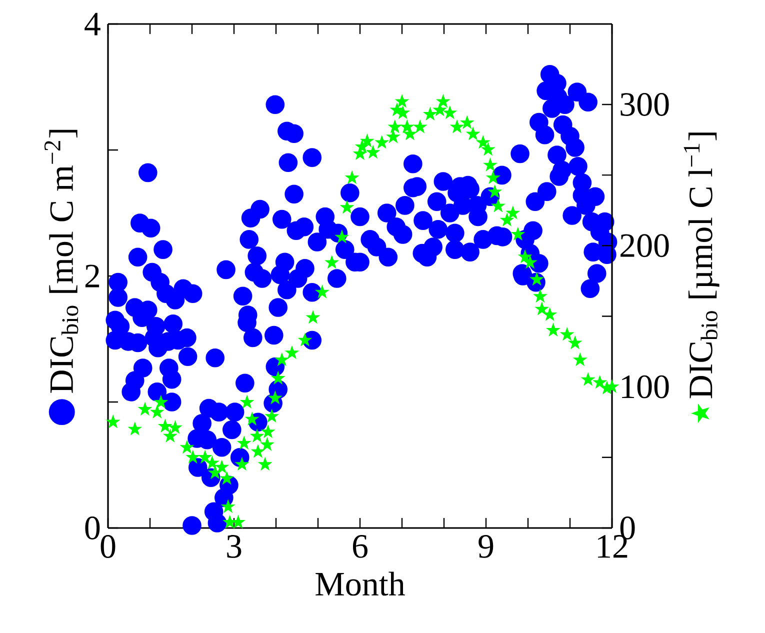 The image size is (765, 633). What do you see at coordinates (108, 546) in the screenshot?
I see `x-tick-label: 0` at bounding box center [108, 546].